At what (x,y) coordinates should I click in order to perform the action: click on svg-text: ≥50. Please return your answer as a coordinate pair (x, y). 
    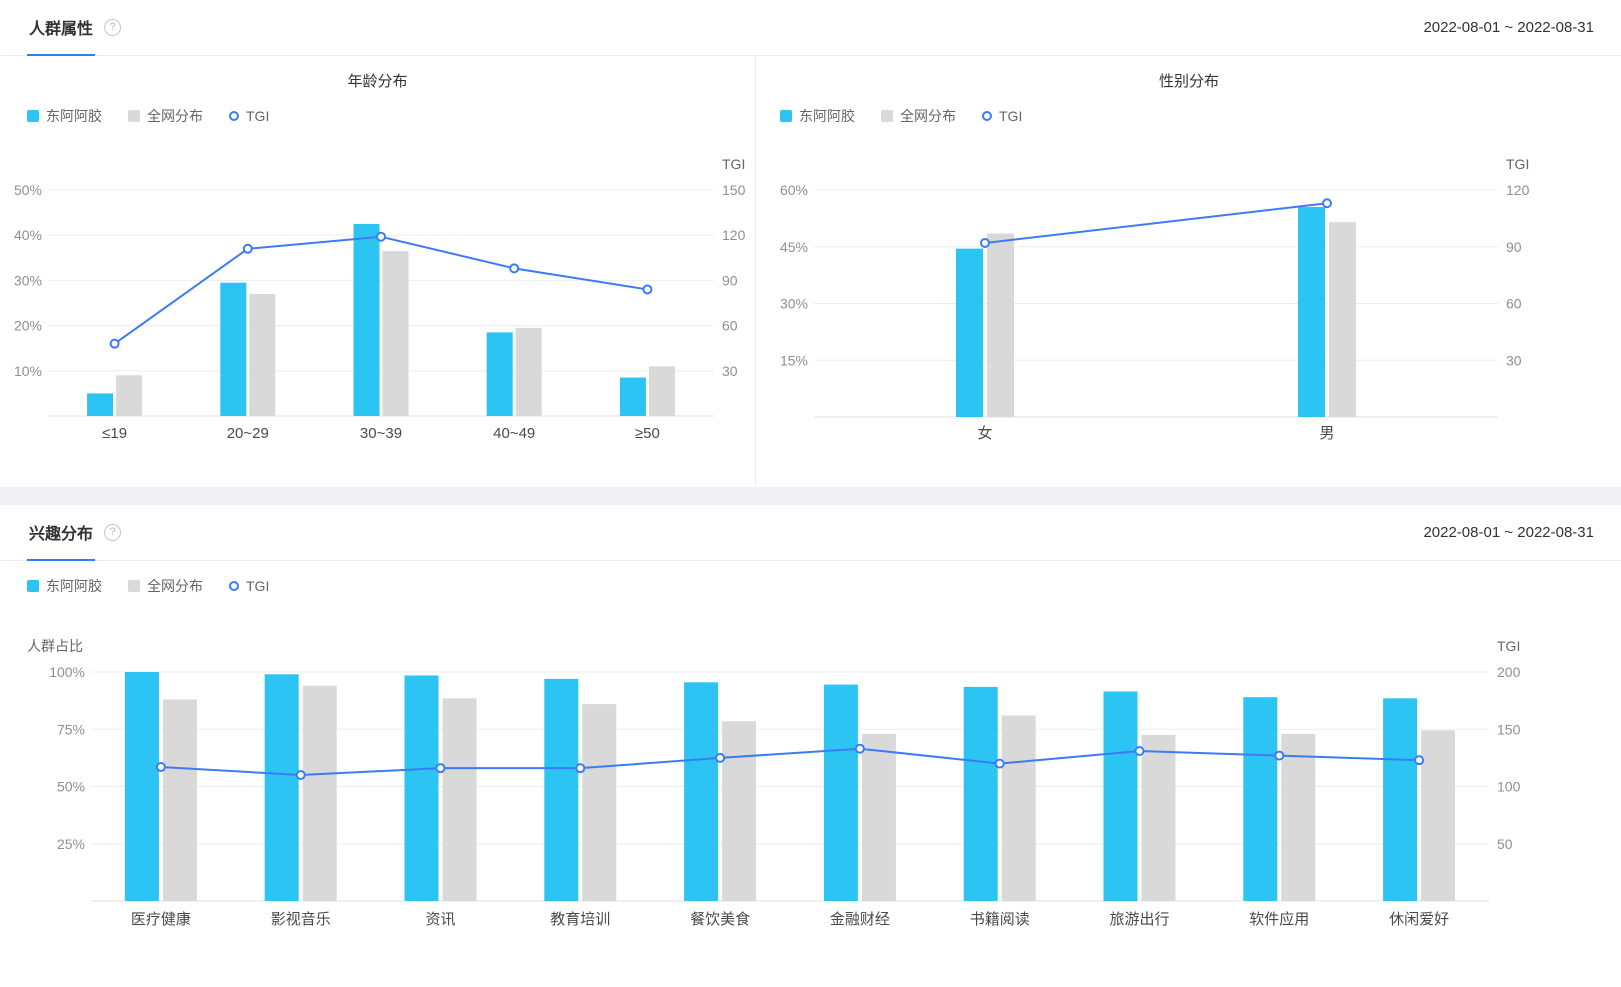
    Looking at the image, I should click on (647, 433).